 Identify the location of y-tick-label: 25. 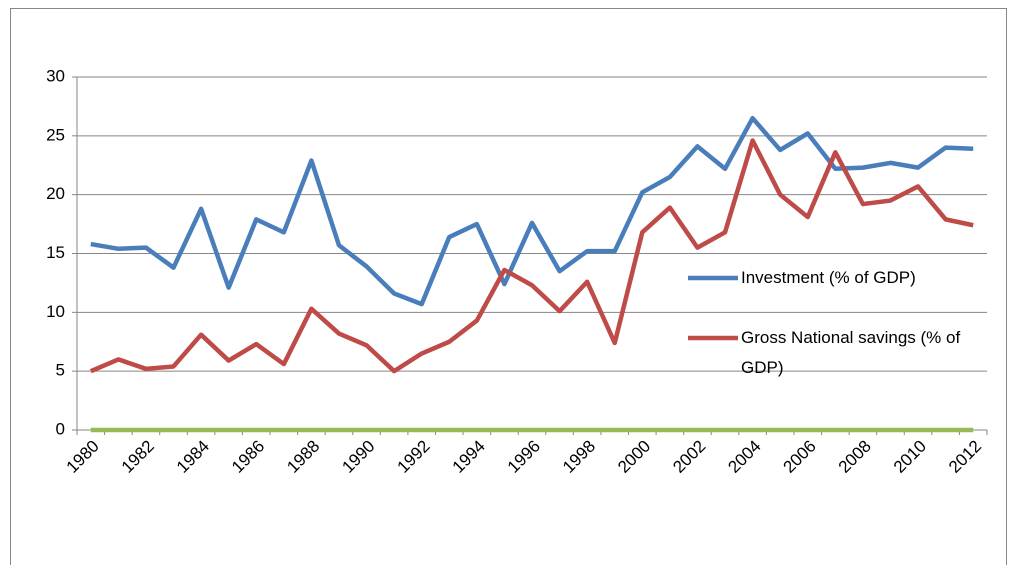
(55, 134).